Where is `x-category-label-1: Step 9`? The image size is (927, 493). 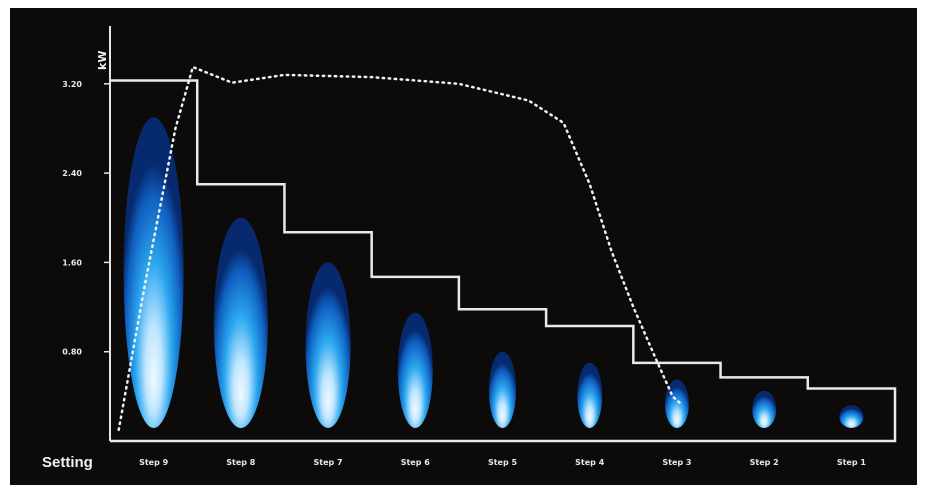
x-category-label-1: Step 9 is located at coordinates (154, 462).